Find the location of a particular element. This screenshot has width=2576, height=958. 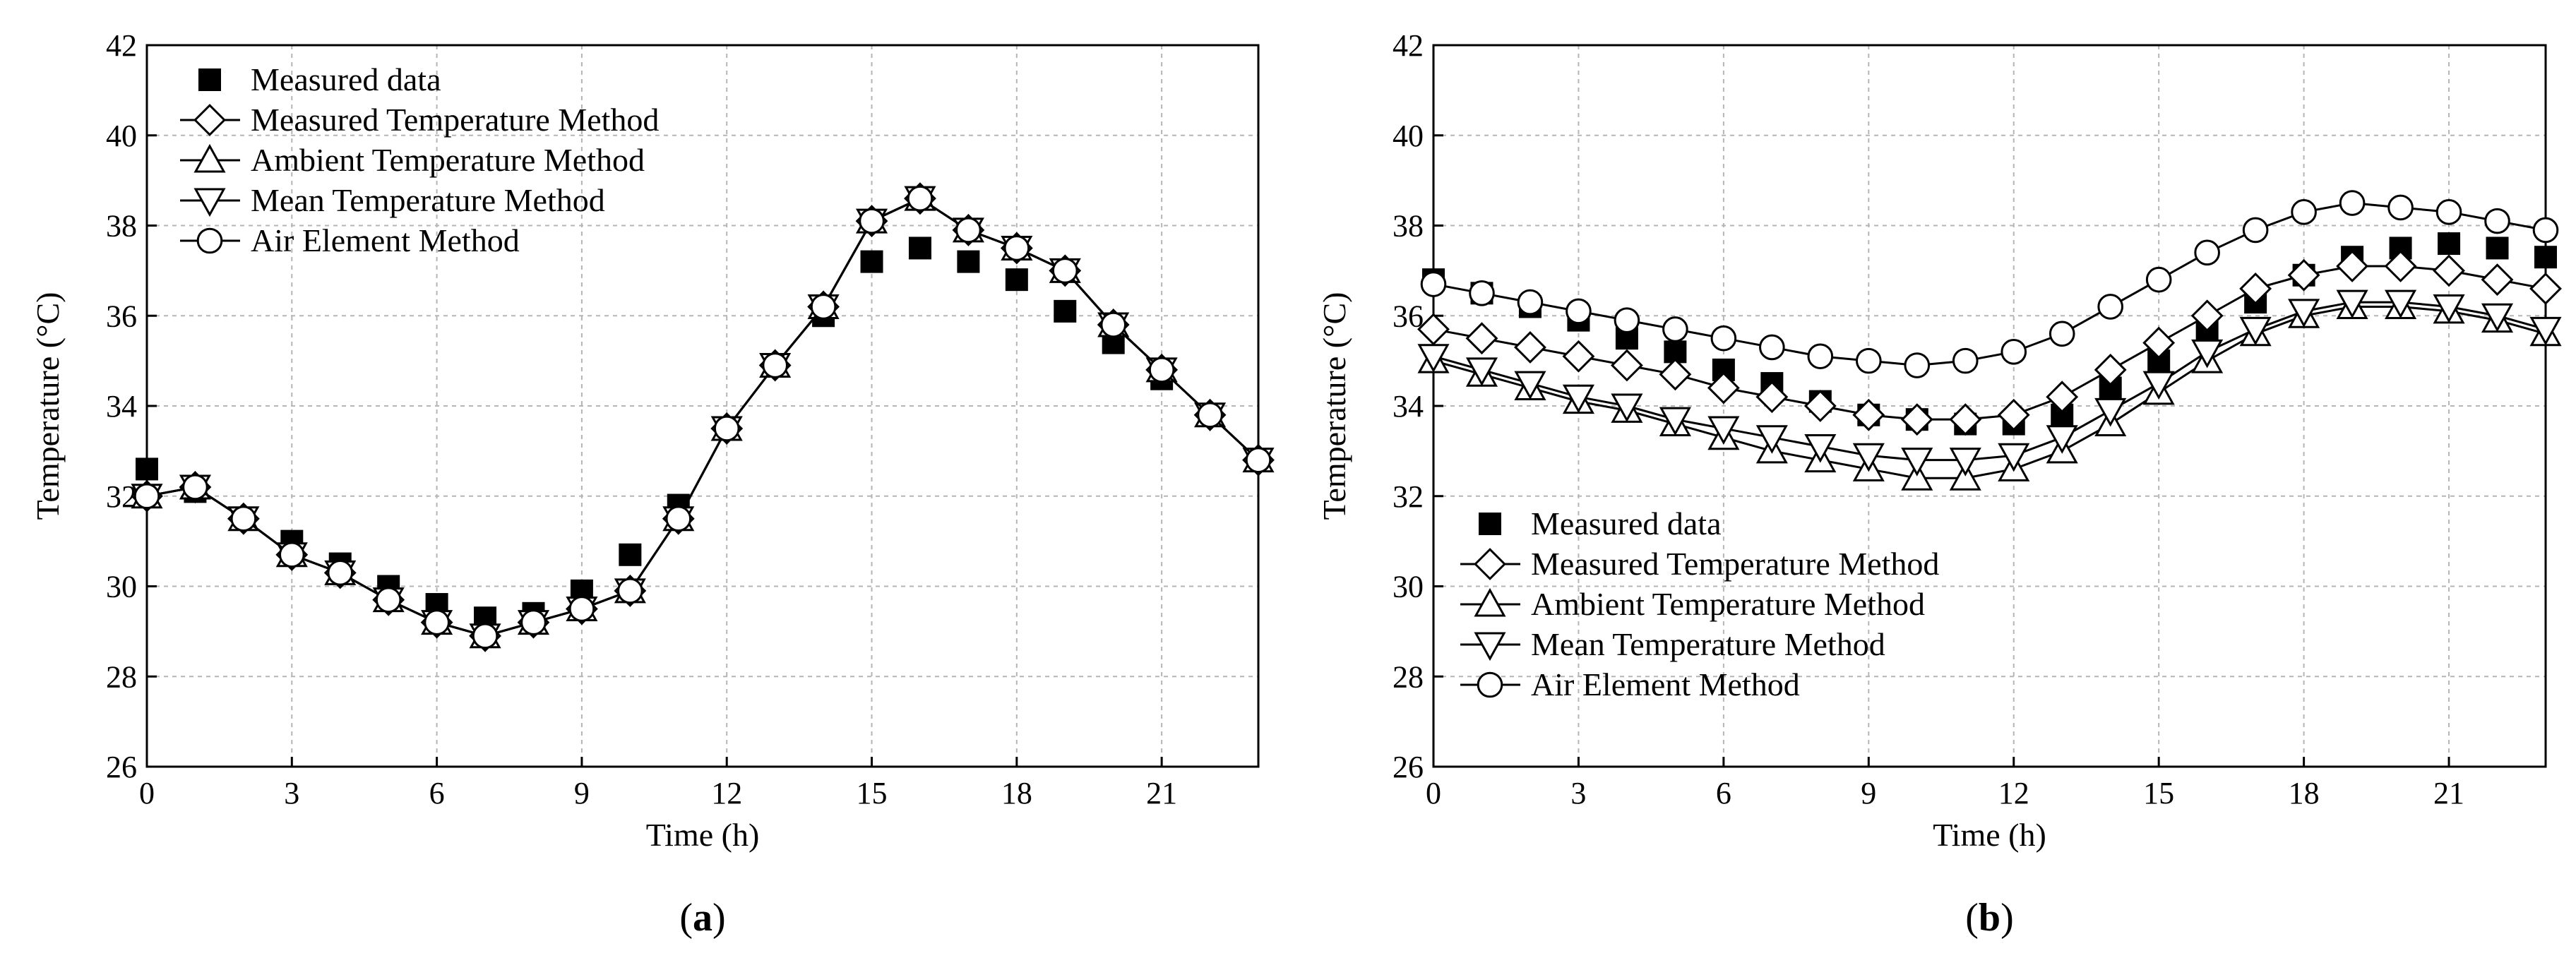

panel-label: (a) is located at coordinates (702, 918).